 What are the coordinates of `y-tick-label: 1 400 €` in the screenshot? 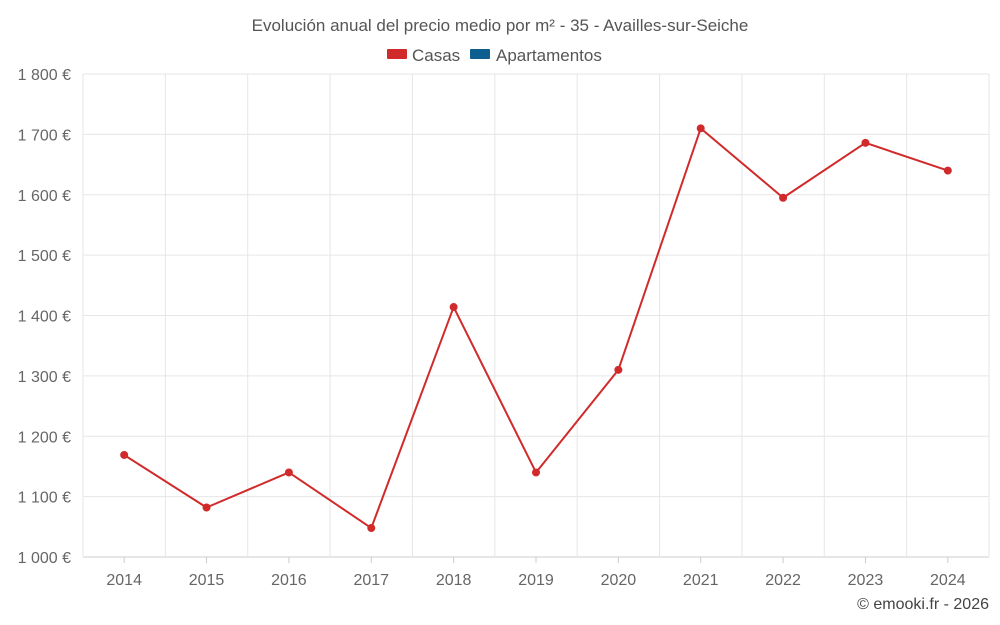 It's located at (44, 317).